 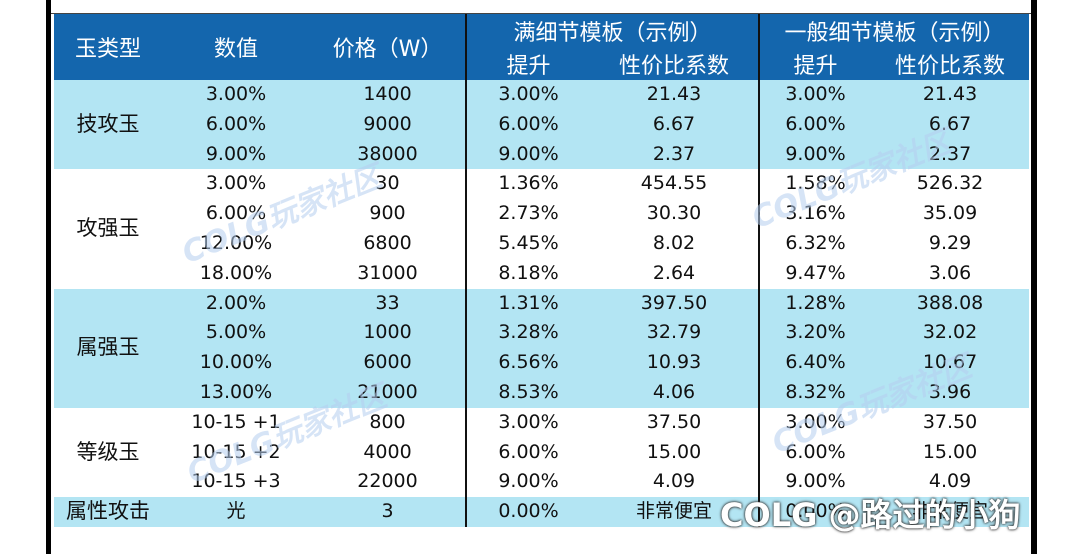 What do you see at coordinates (236, 154) in the screenshot?
I see `value-cell: 9.00%` at bounding box center [236, 154].